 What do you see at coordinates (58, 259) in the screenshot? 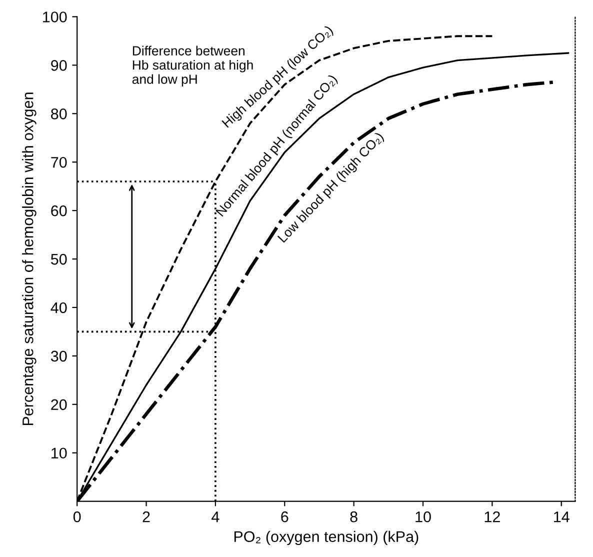
I see `y-tick-label: 50` at bounding box center [58, 259].